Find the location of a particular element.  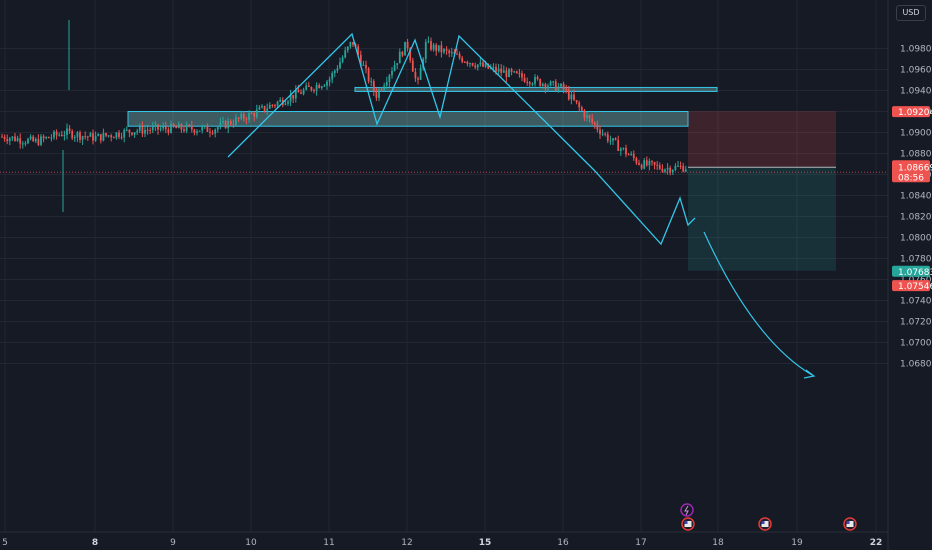

time-axis: 5 8 9 10 11 12 15 16 17 18 19 22 is located at coordinates (444, 539).